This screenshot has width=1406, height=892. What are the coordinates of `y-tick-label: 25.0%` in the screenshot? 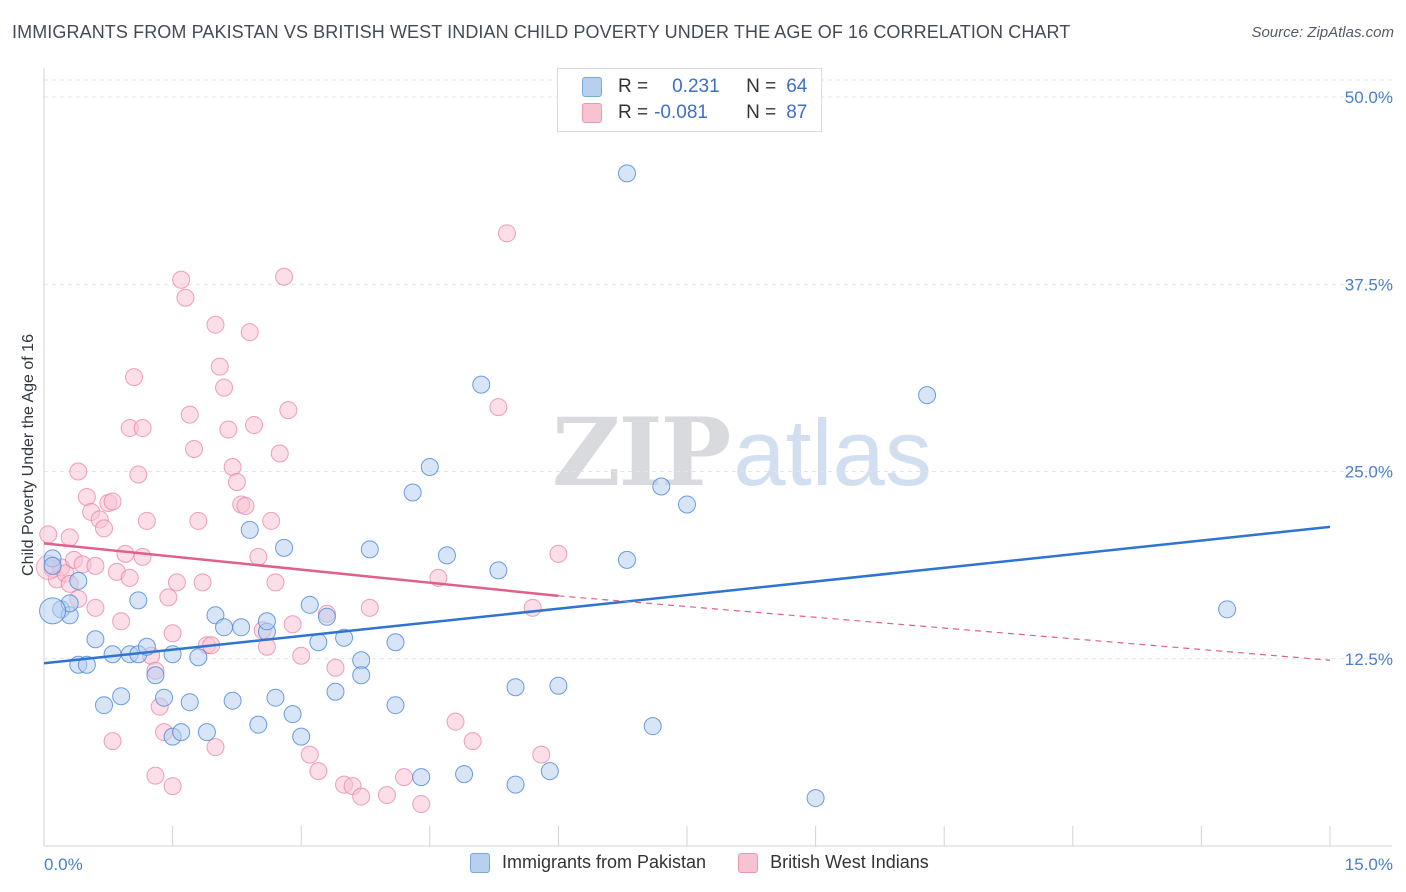 It's located at (1369, 472).